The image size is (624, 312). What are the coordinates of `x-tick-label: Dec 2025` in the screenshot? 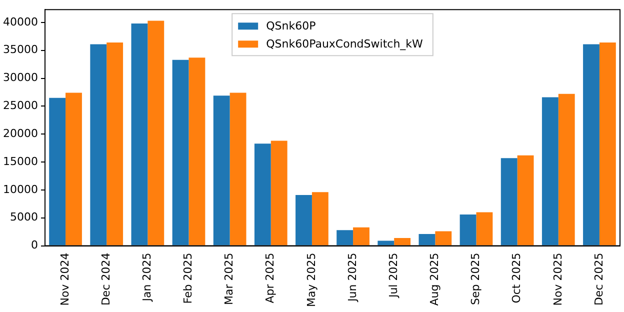 It's located at (599, 279).